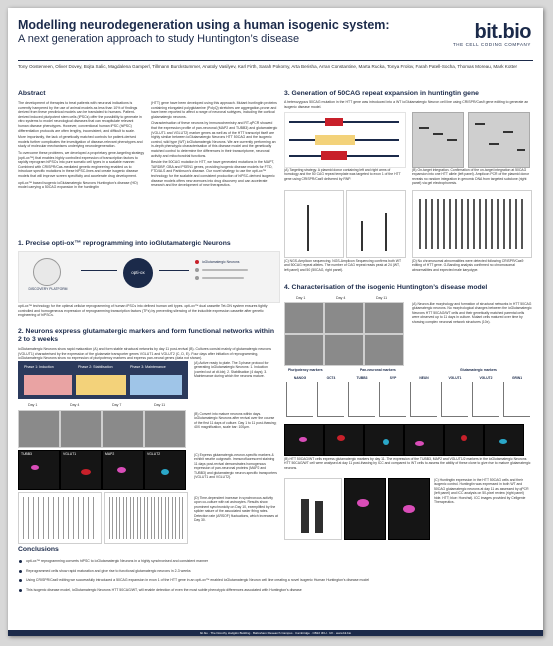 Image resolution: width=553 pixels, height=646 pixels. What do you see at coordinates (345, 140) in the screenshot?
I see `targeting-strategy-diagram` at bounding box center [345, 140].